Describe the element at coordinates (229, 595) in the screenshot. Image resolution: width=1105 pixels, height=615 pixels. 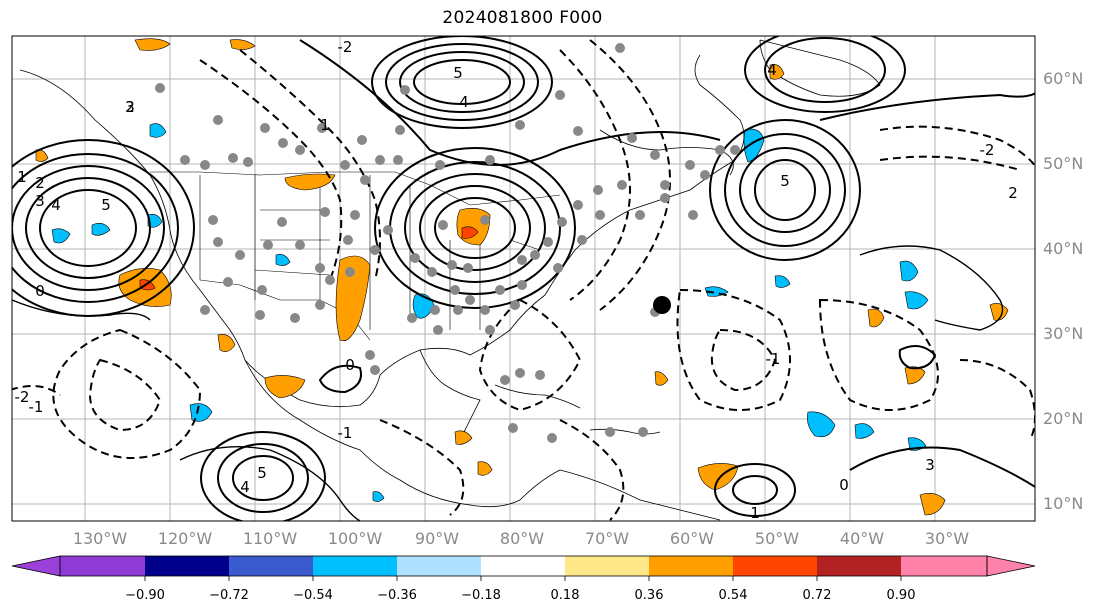
I see `colorbar-tick-label: −0.72` at that location.